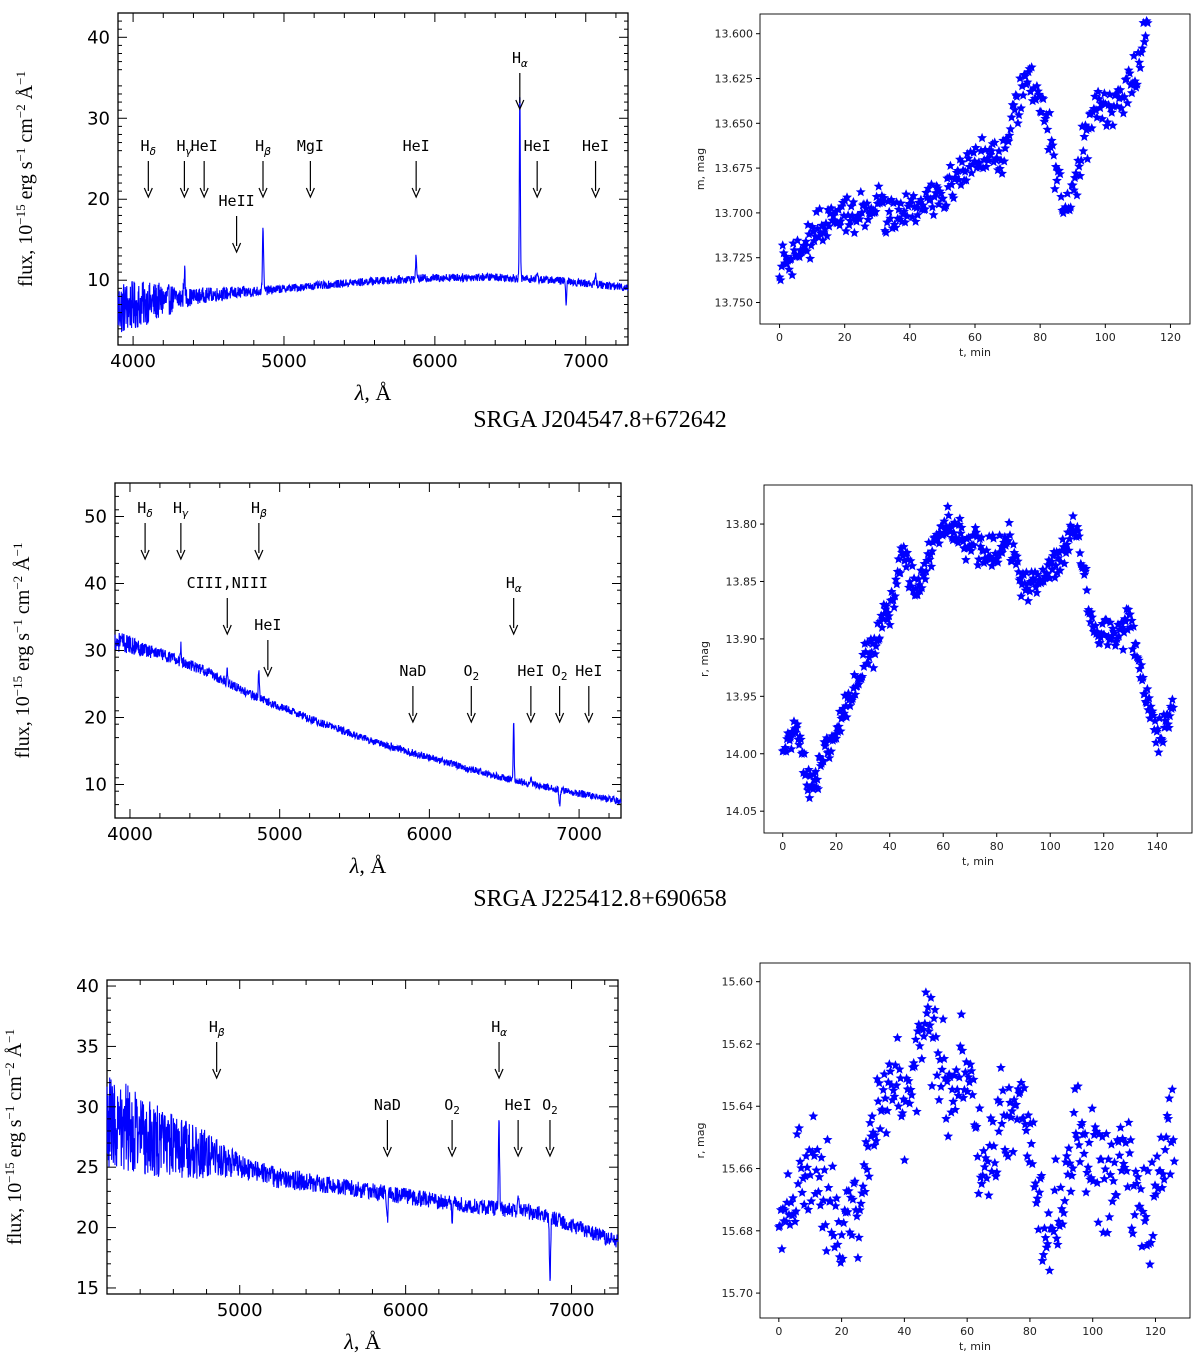 Image resolution: width=1200 pixels, height=1362 pixels. What do you see at coordinates (734, 213) in the screenshot?
I see `y-tick-label: 13.700` at bounding box center [734, 213].